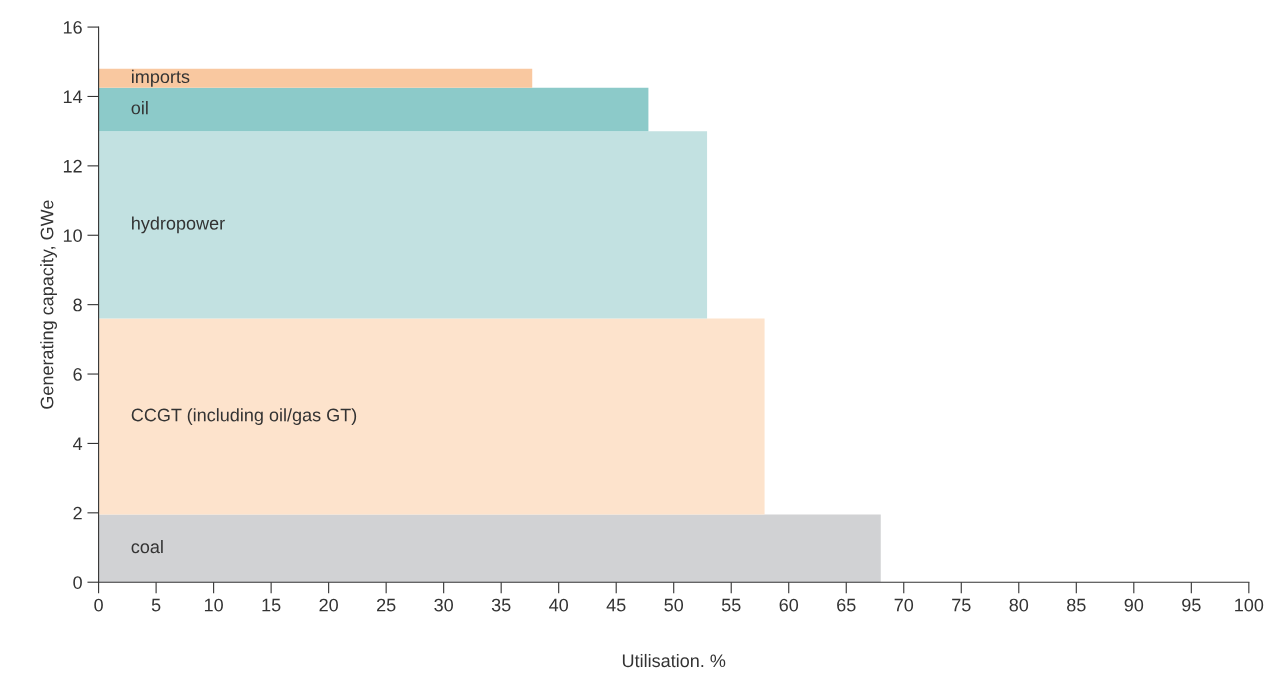 Image resolution: width=1264 pixels, height=677 pixels. I want to click on series-label: hydropower, so click(178, 225).